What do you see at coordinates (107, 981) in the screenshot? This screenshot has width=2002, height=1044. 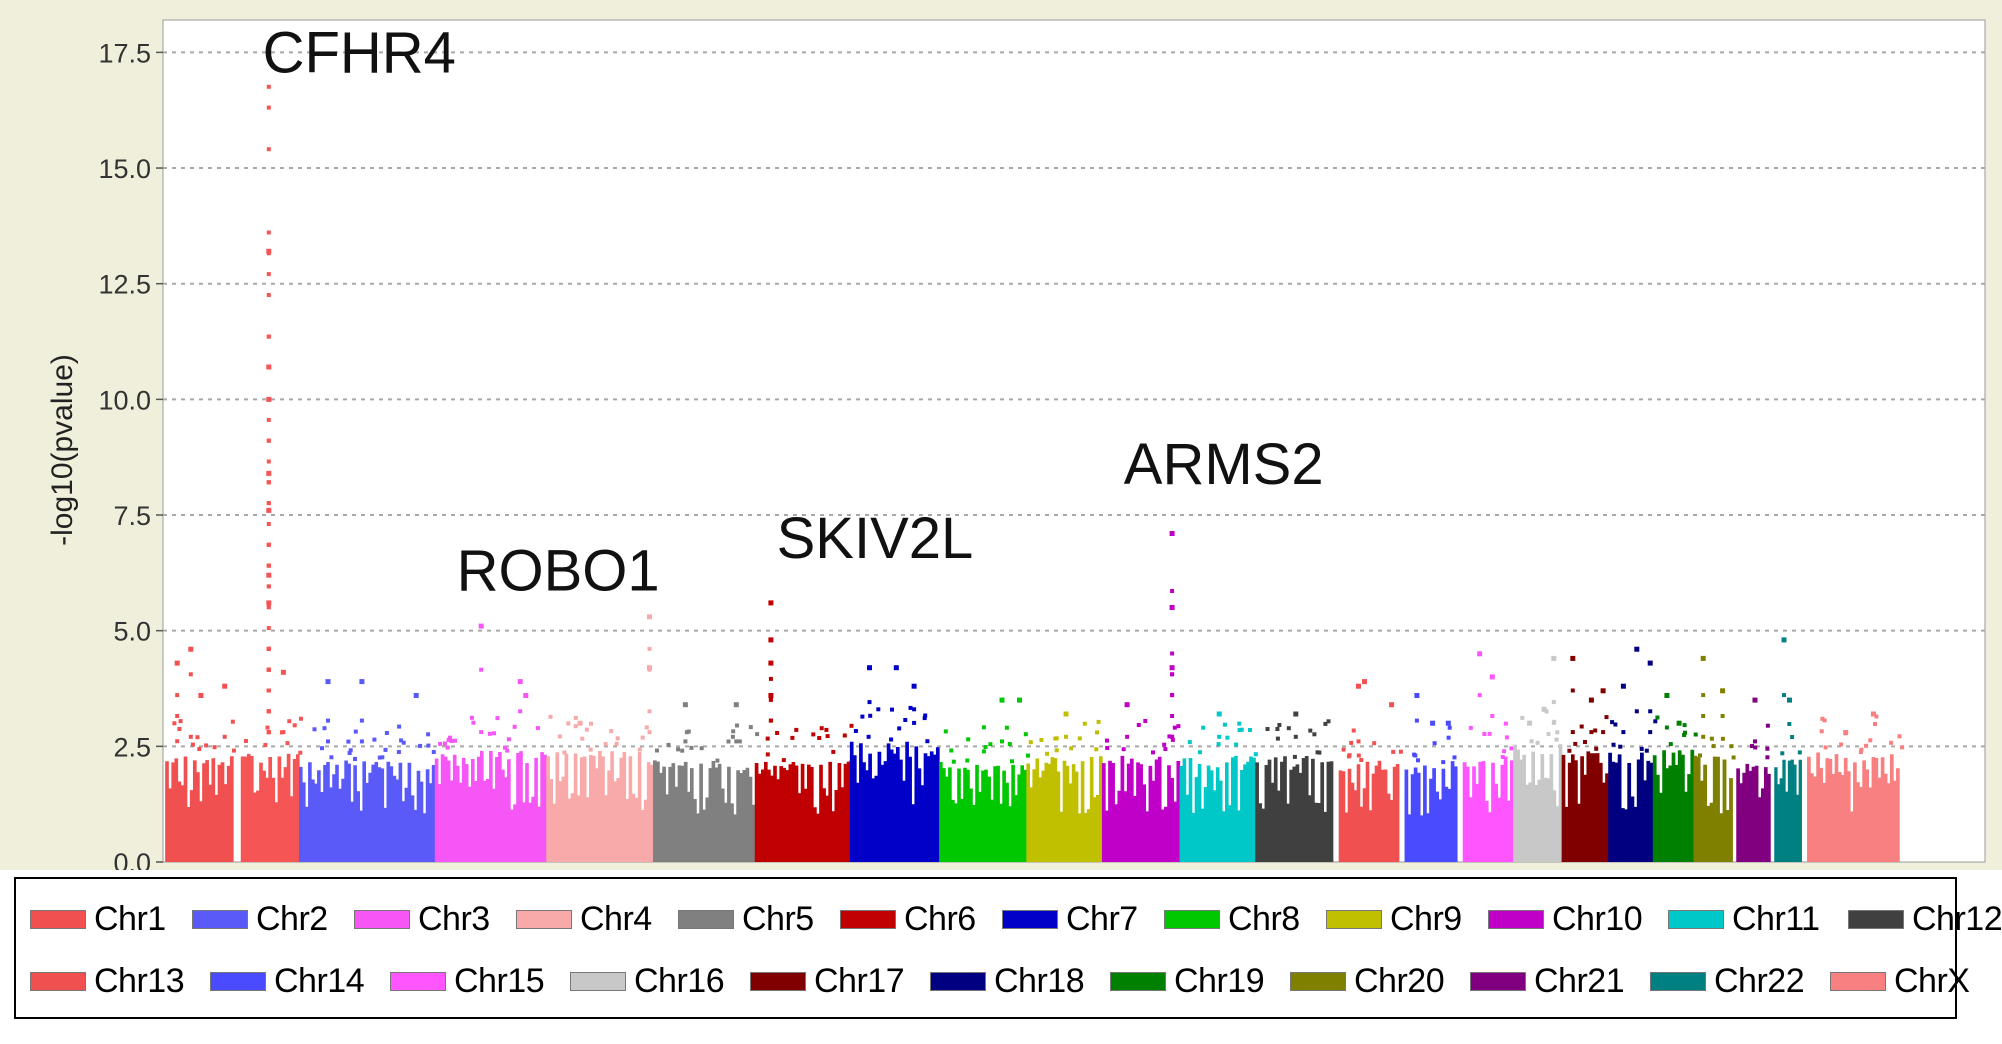 I see `legend-item-chr13: Chr13` at bounding box center [107, 981].